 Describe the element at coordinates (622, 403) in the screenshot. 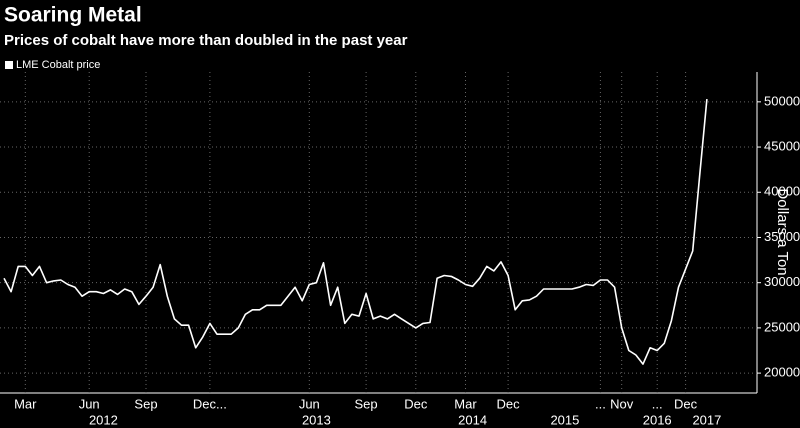

I see `x-tick-label: Nov` at that location.